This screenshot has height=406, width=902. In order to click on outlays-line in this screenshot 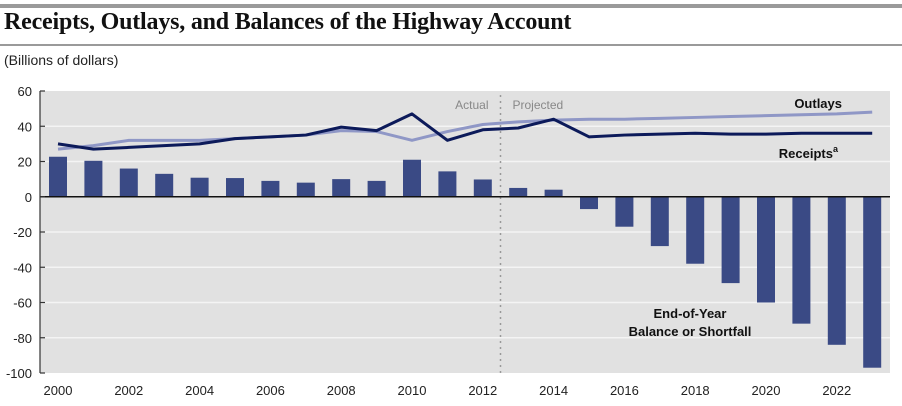, I will do `click(465, 130)`.